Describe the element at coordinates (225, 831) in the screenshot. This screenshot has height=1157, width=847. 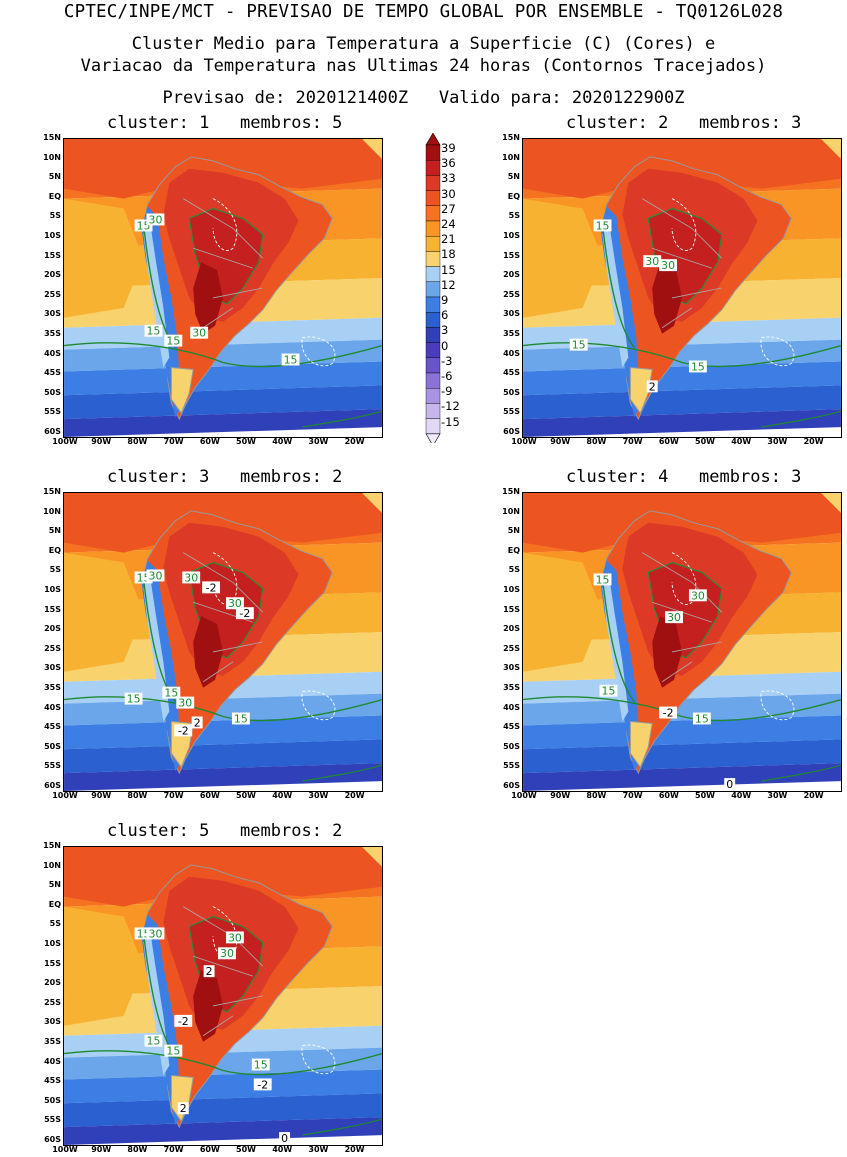
I see `panel-5-title: cluster: 5 membros: 2` at that location.